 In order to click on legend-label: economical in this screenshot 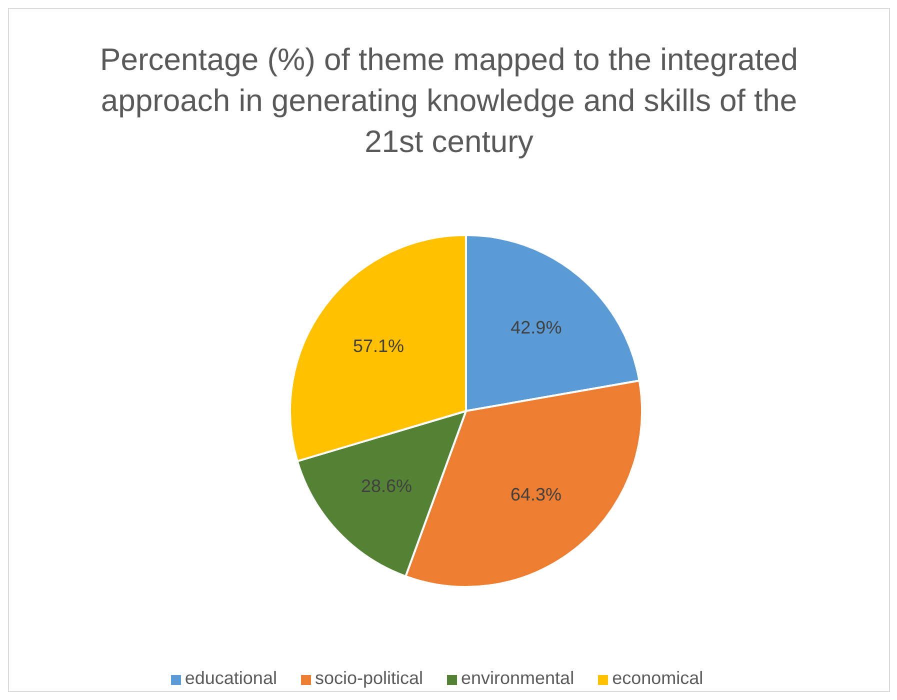, I will do `click(658, 678)`.